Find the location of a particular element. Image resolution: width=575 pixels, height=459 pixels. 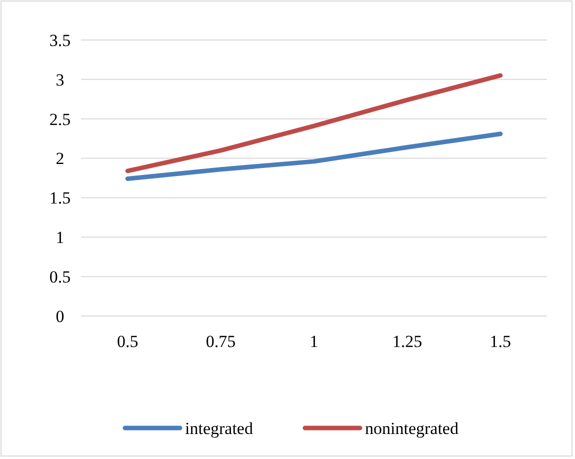

x-tick-label: 0.5 is located at coordinates (127, 341).